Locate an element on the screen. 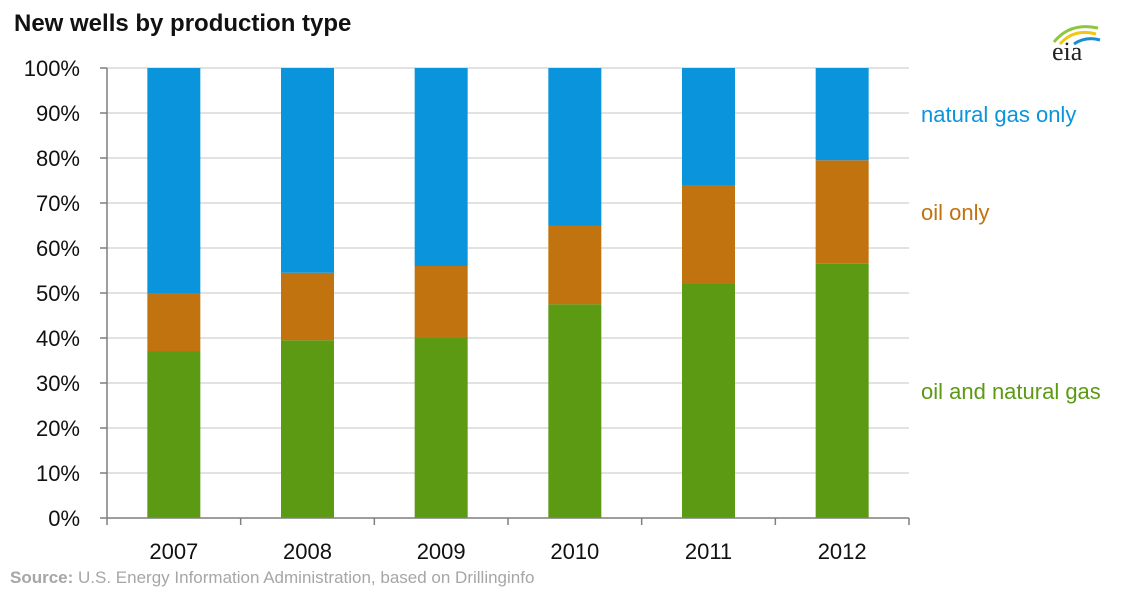  legend-label: oil and natural gas is located at coordinates (1011, 391).